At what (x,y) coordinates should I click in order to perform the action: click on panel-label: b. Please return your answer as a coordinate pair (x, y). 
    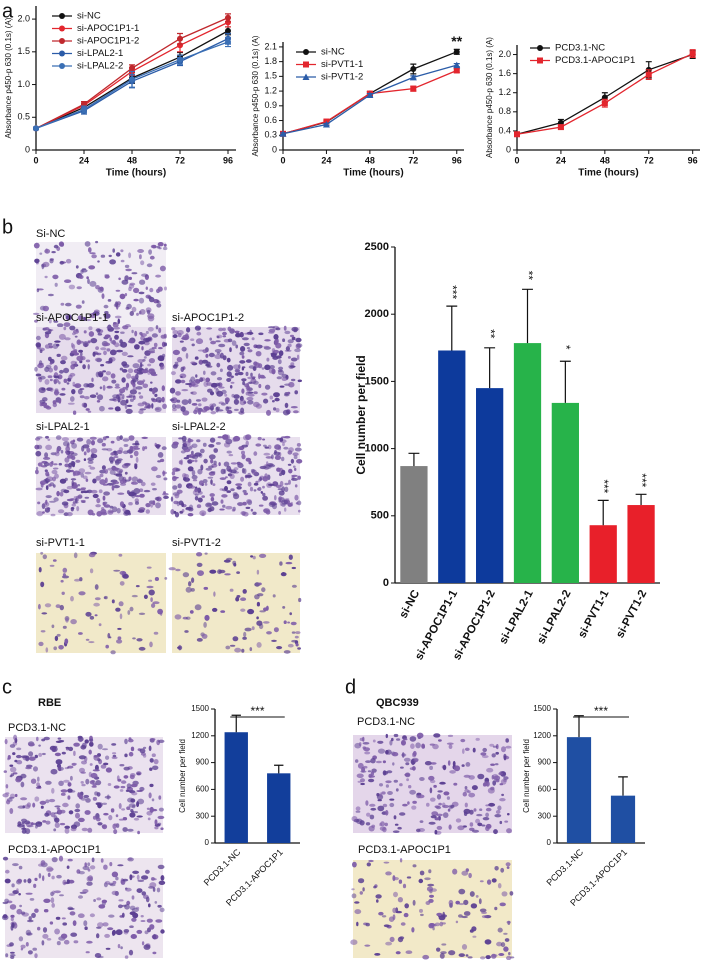
    Looking at the image, I should click on (7, 227).